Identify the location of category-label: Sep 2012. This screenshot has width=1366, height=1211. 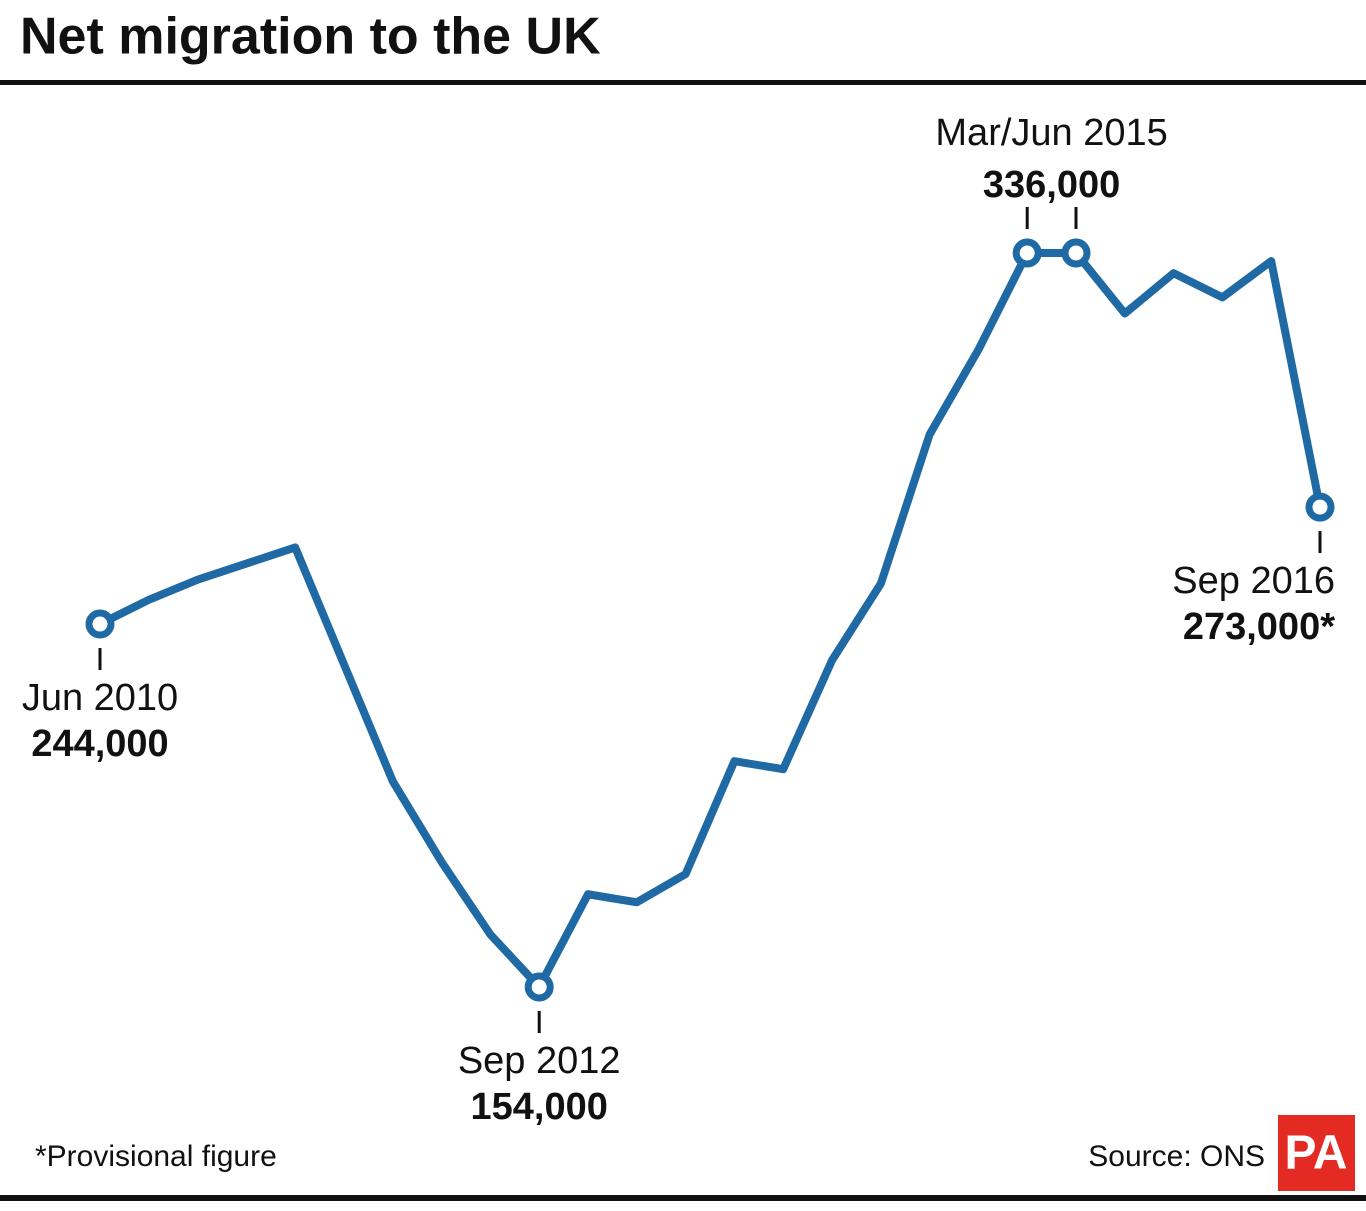
(539, 1061).